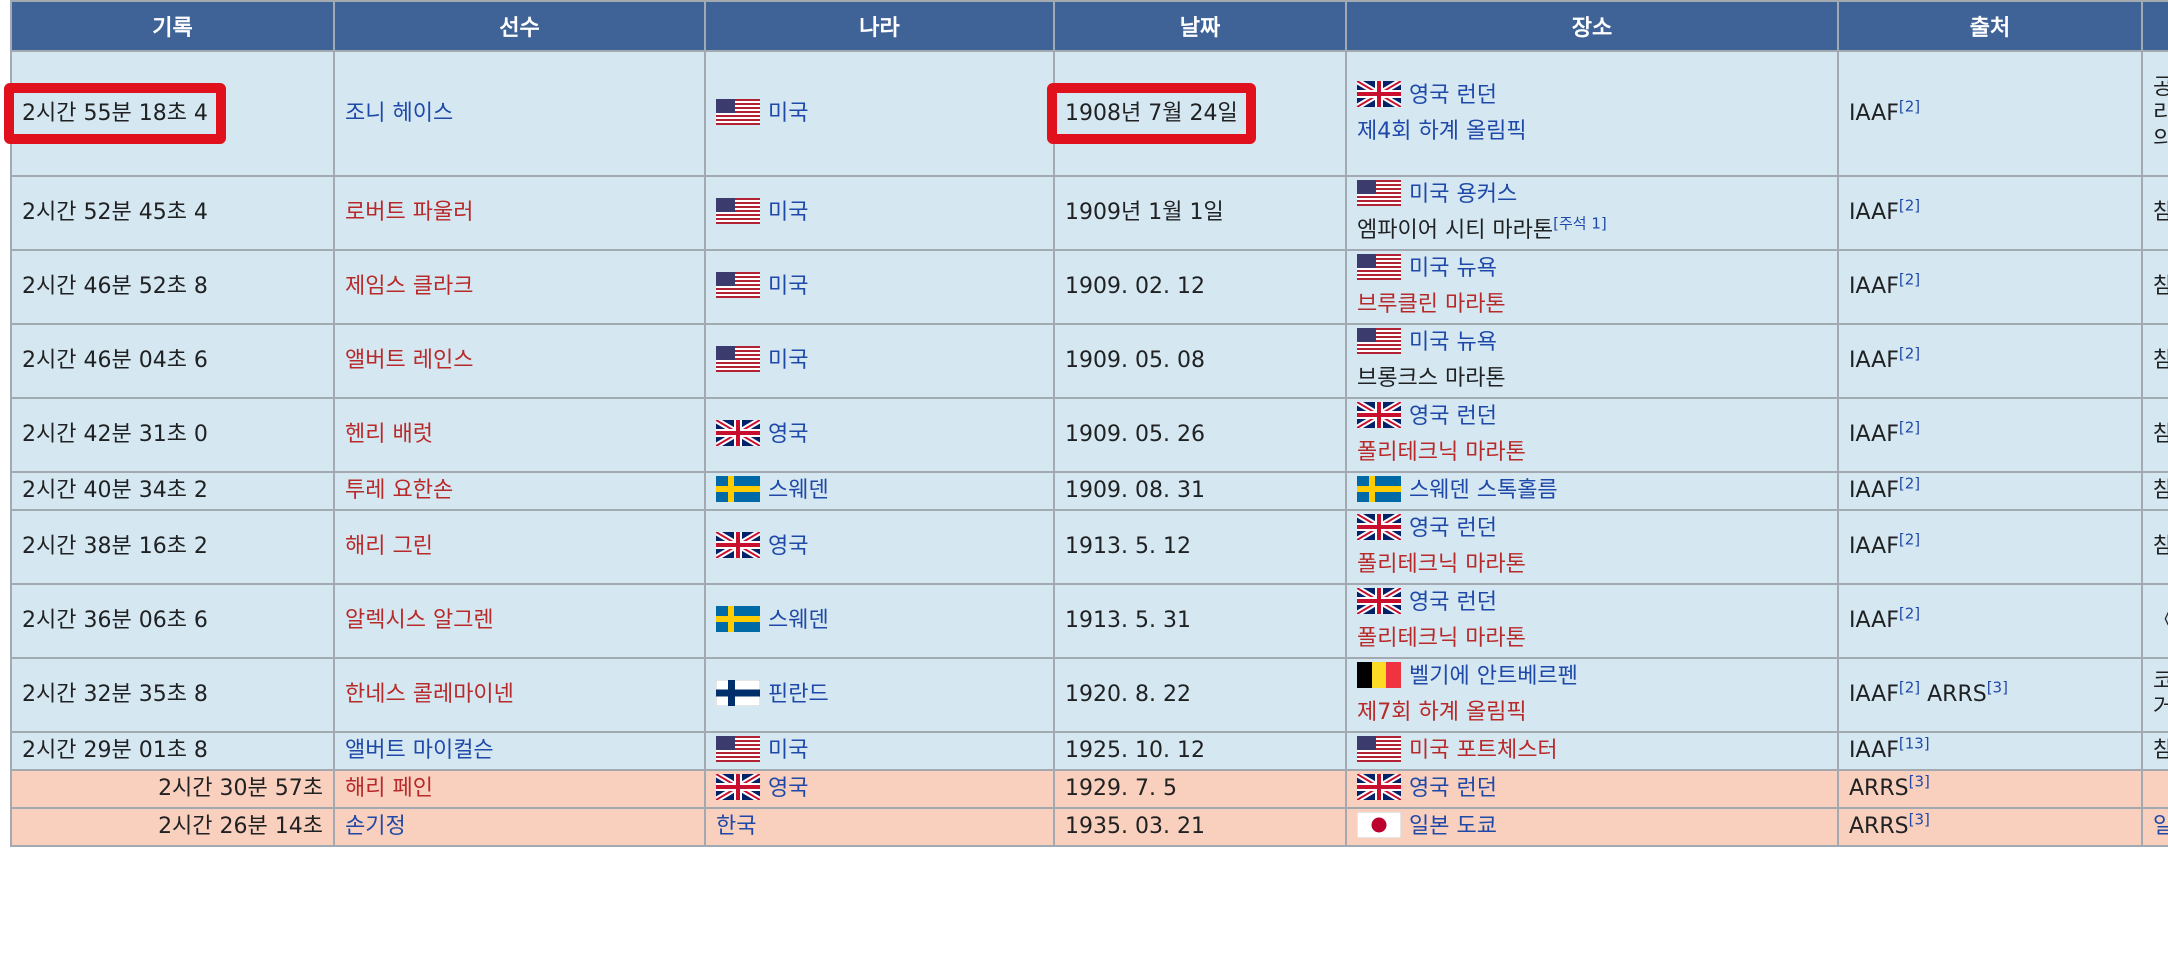 The width and height of the screenshot is (2168, 974). I want to click on athlete-link: 조니 헤이스, so click(399, 113).